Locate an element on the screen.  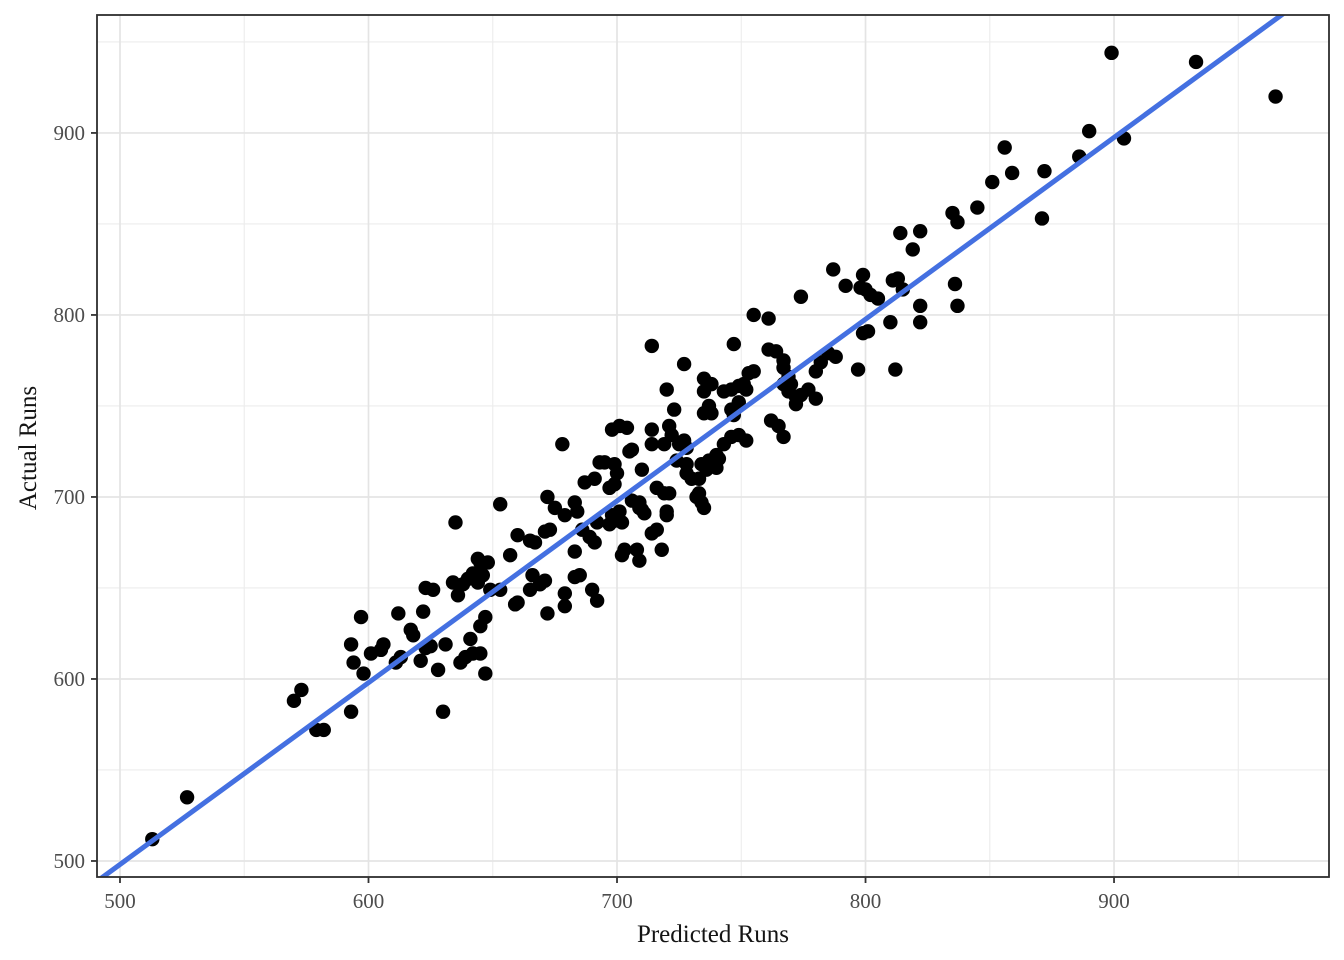
x-tick-label: 500 is located at coordinates (120, 901).